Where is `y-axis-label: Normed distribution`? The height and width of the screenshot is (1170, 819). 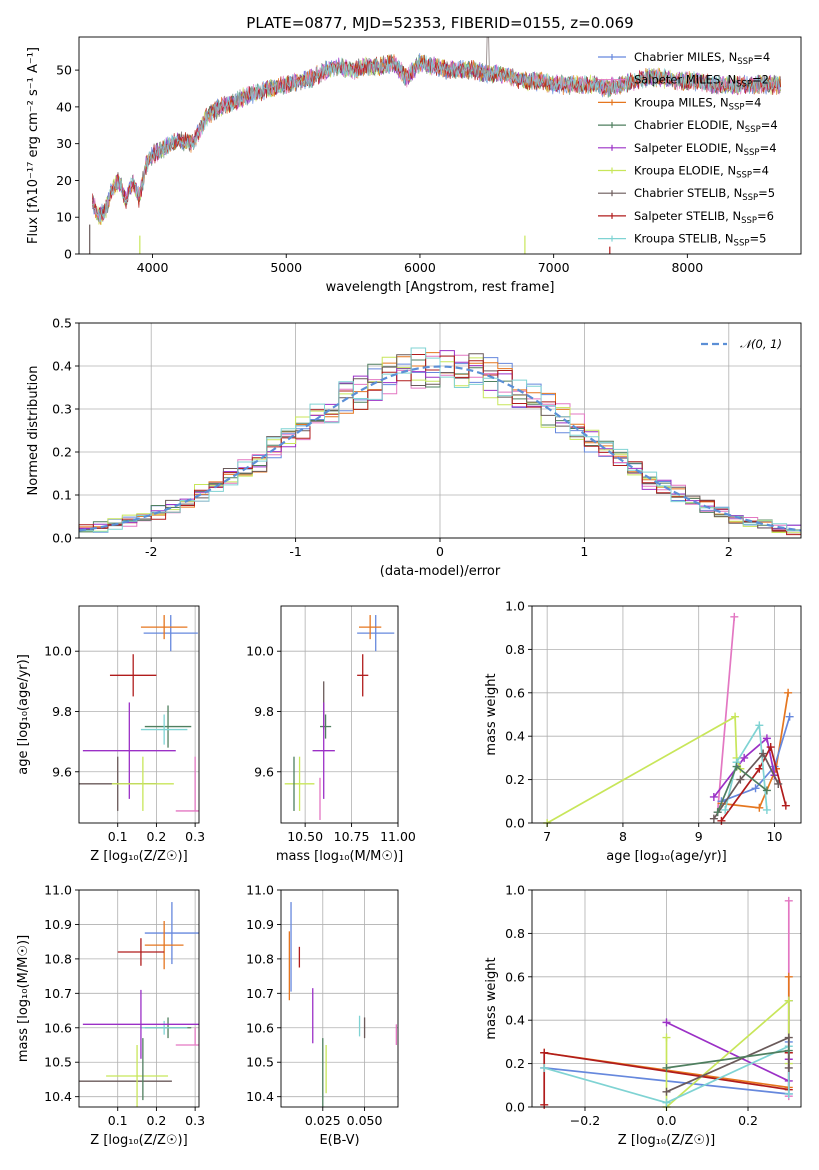
y-axis-label: Normed distribution is located at coordinates (33, 431).